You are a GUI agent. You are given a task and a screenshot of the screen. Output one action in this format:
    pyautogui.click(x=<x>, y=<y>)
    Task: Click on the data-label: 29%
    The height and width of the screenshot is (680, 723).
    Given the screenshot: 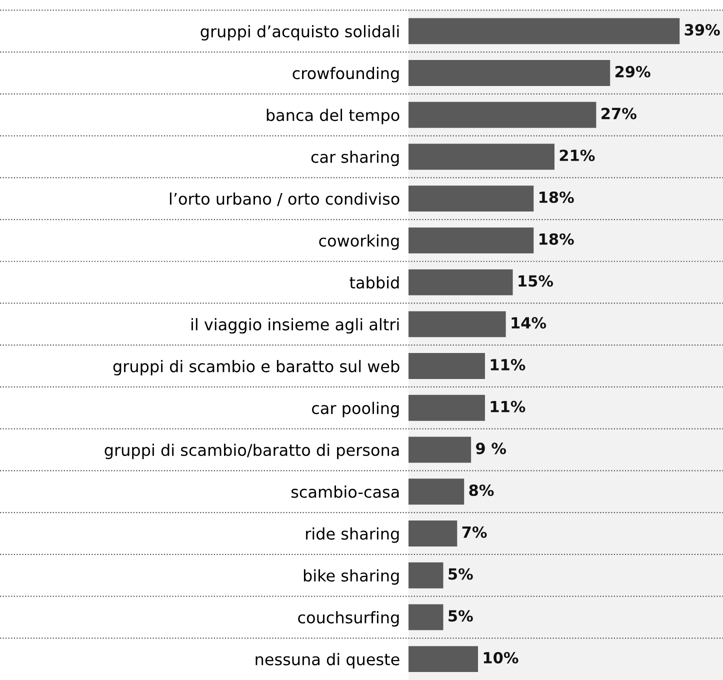 What is the action you would take?
    pyautogui.click(x=632, y=72)
    